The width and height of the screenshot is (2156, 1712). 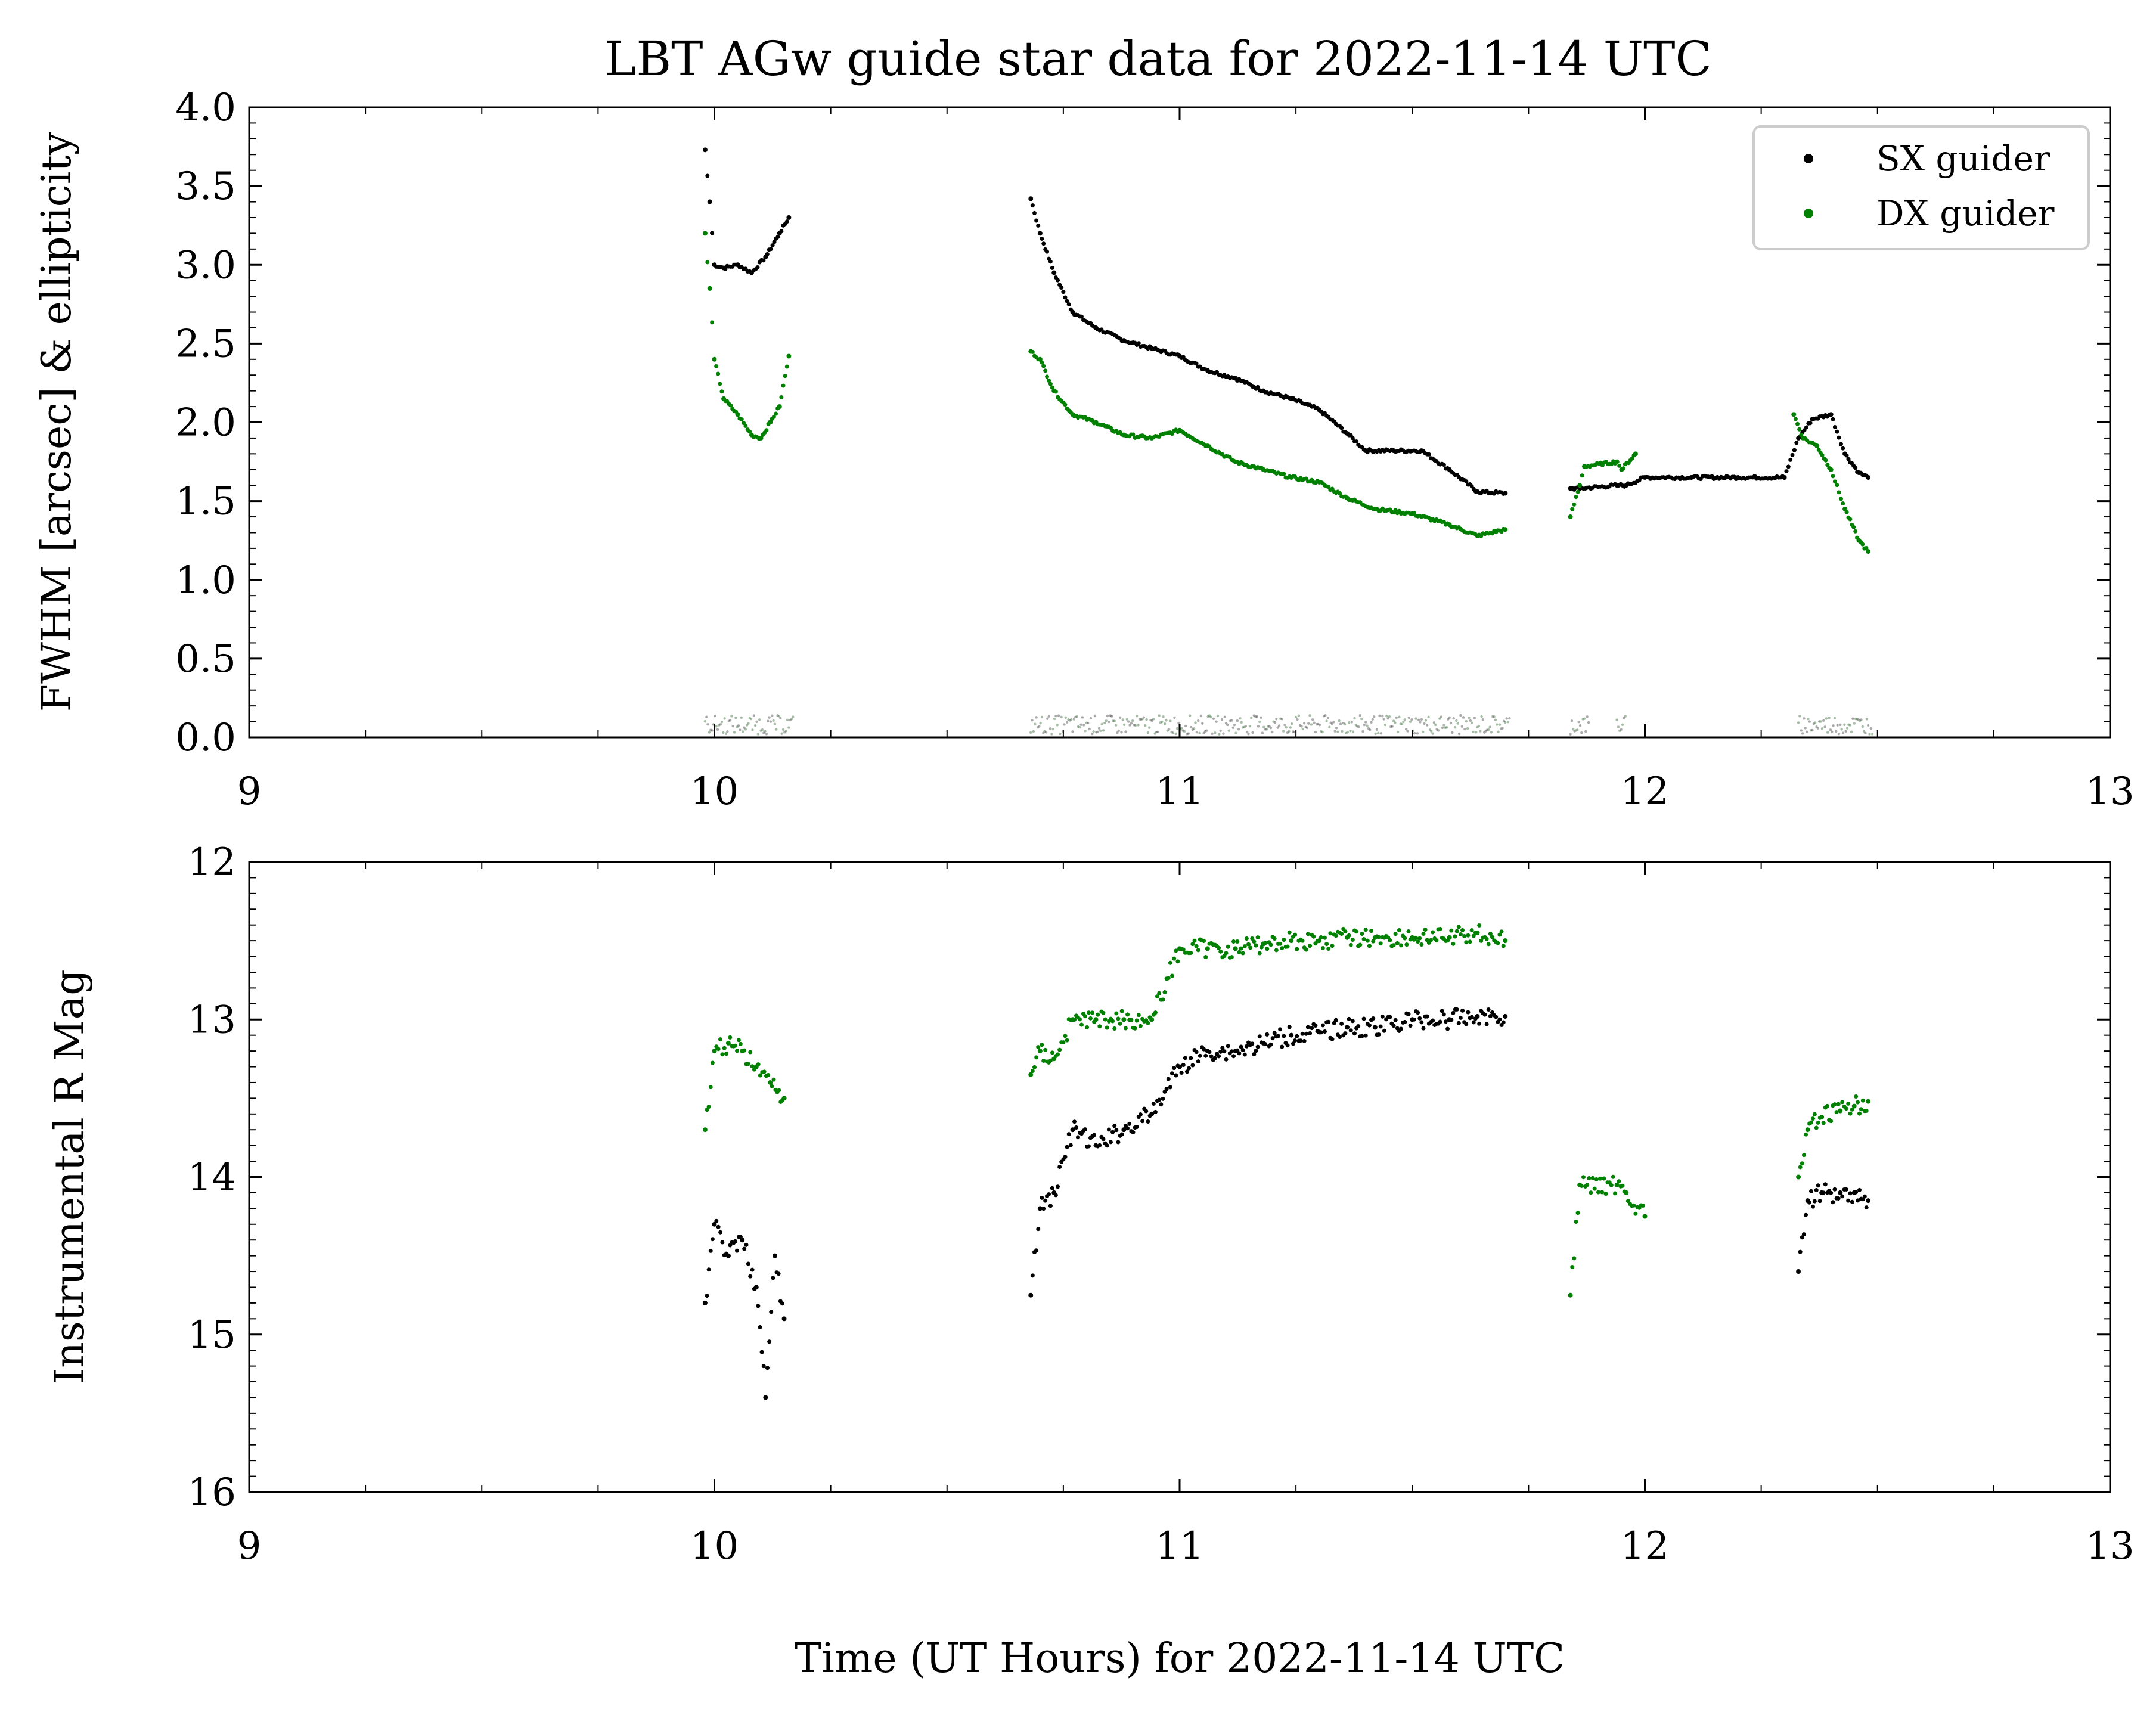 What do you see at coordinates (205, 659) in the screenshot?
I see `y-tick-label: 0.5` at bounding box center [205, 659].